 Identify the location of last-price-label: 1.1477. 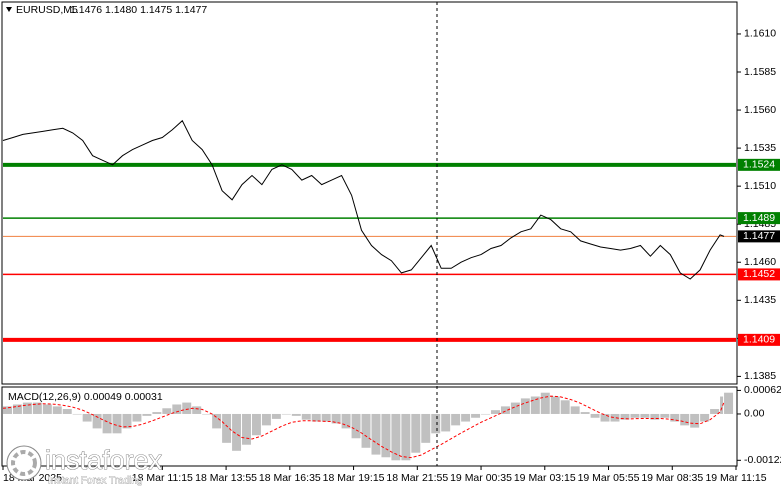
(759, 236).